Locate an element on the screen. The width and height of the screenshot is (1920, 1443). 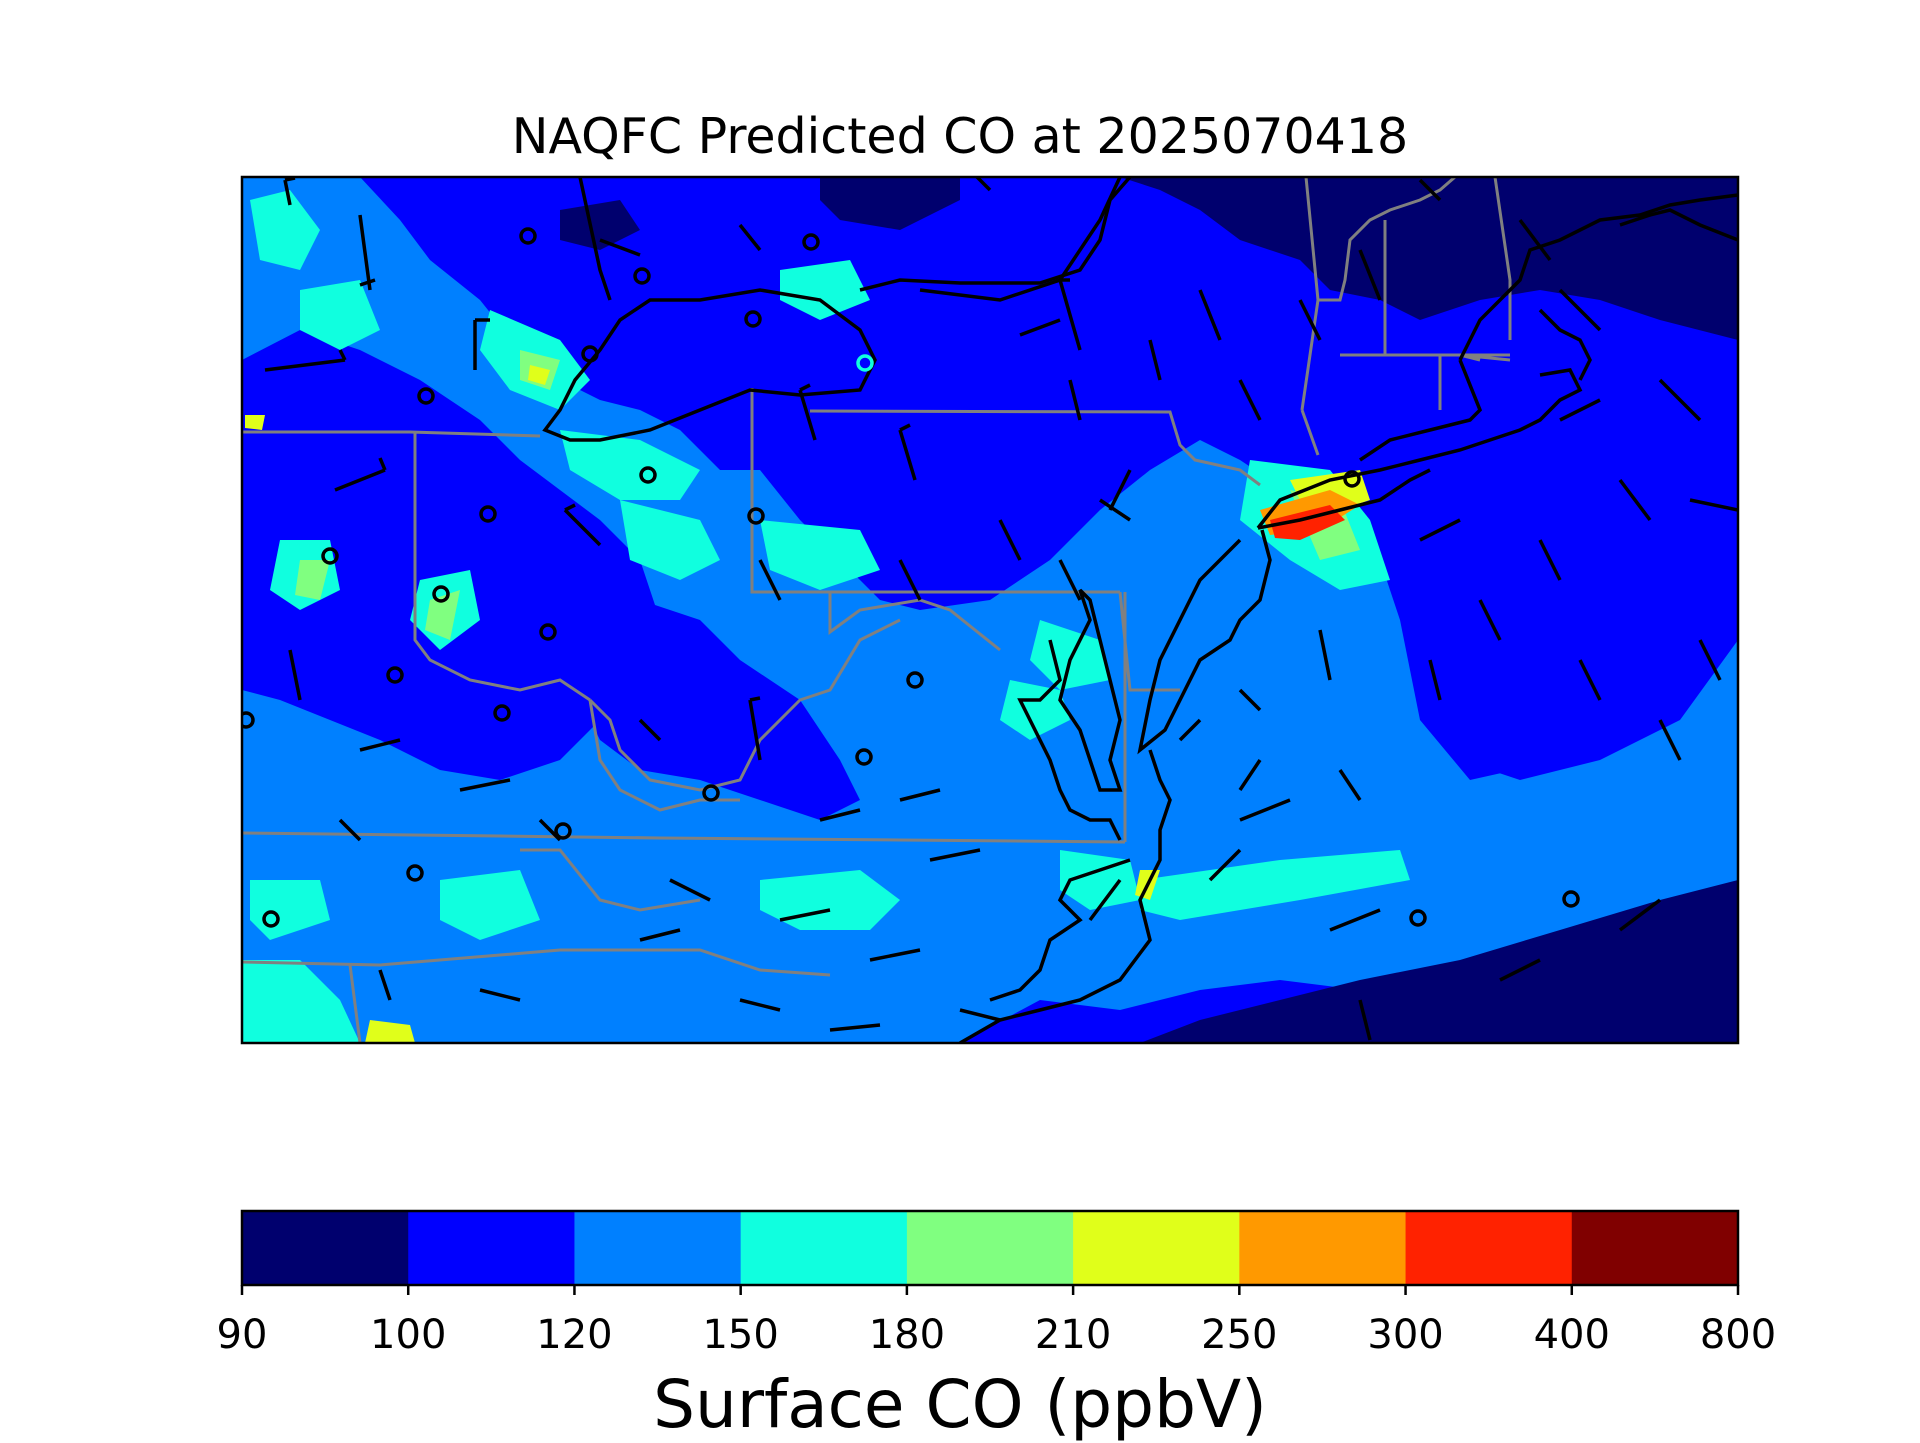
colorbar-label: Surface CO (ppbV) is located at coordinates (960, 1404).